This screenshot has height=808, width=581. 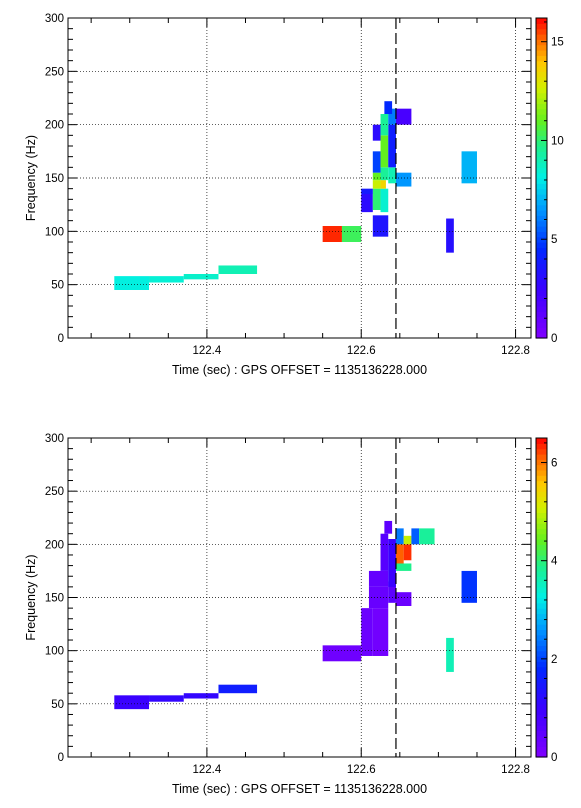 I want to click on x-tick-label: 122.8, so click(x=515, y=351).